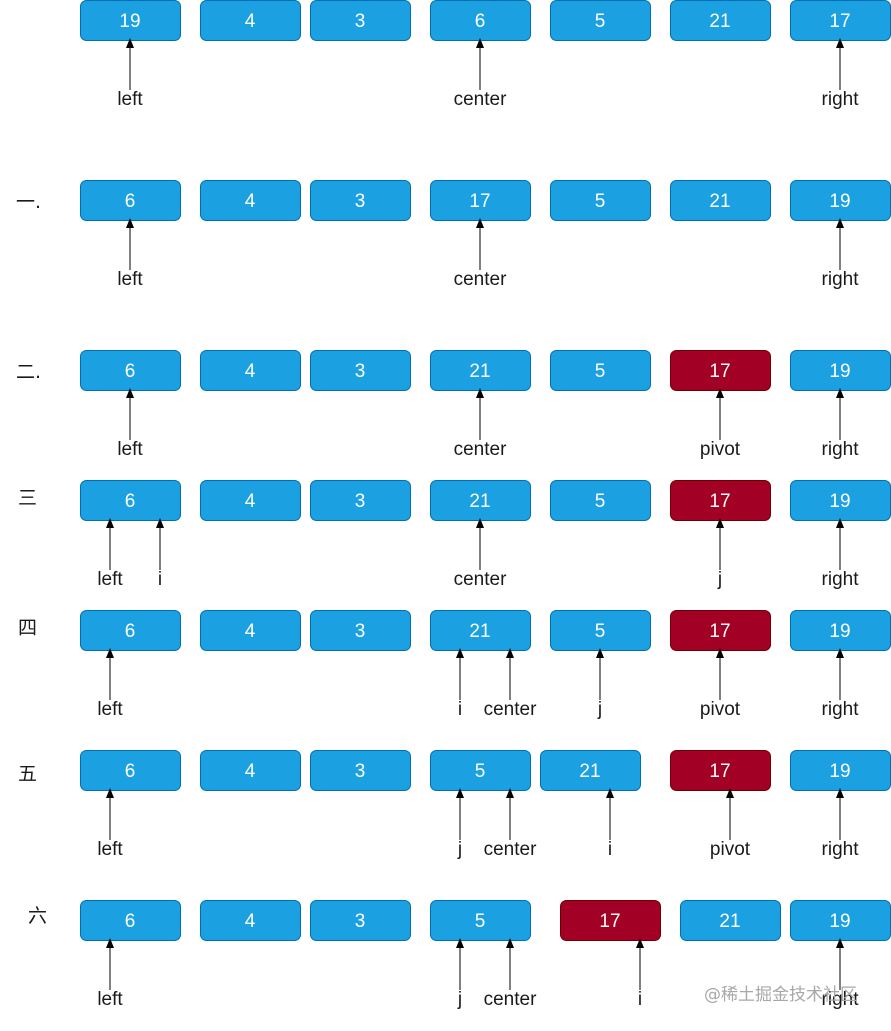 The image size is (891, 1031). I want to click on pointer-label: pivot, so click(730, 849).